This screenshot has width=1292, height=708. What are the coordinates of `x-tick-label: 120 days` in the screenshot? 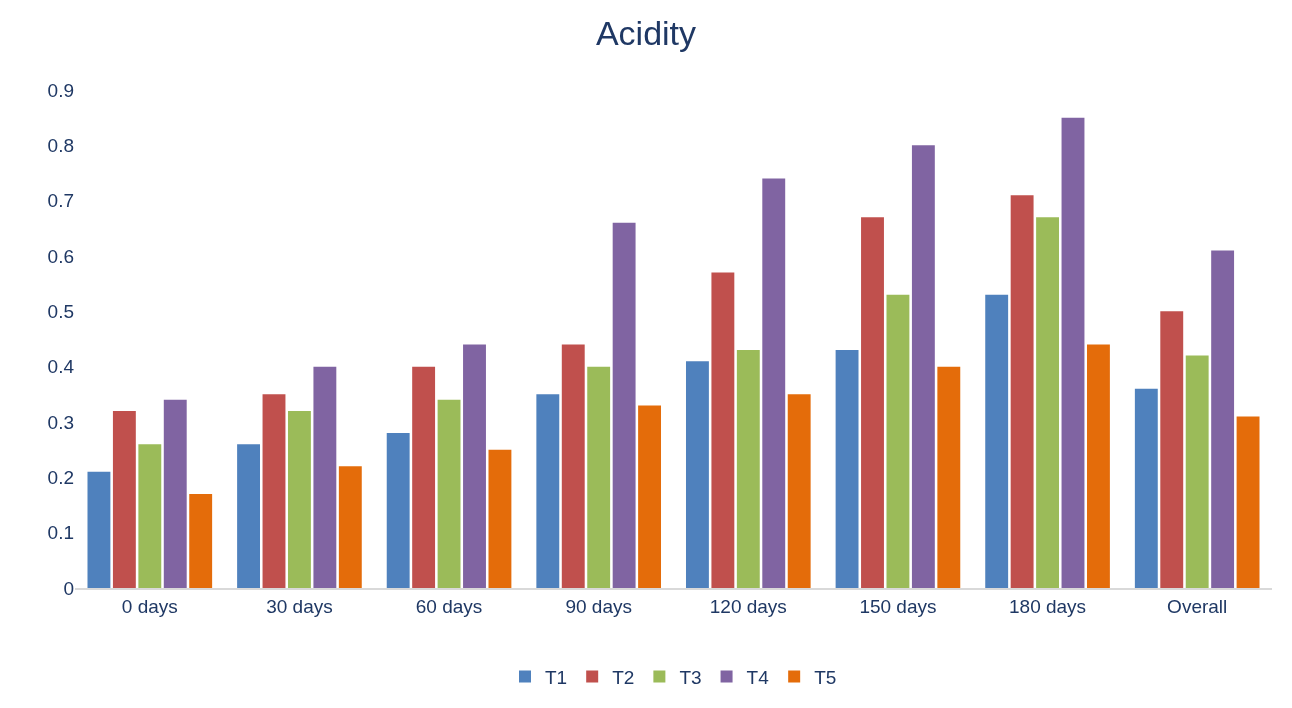 It's located at (748, 606).